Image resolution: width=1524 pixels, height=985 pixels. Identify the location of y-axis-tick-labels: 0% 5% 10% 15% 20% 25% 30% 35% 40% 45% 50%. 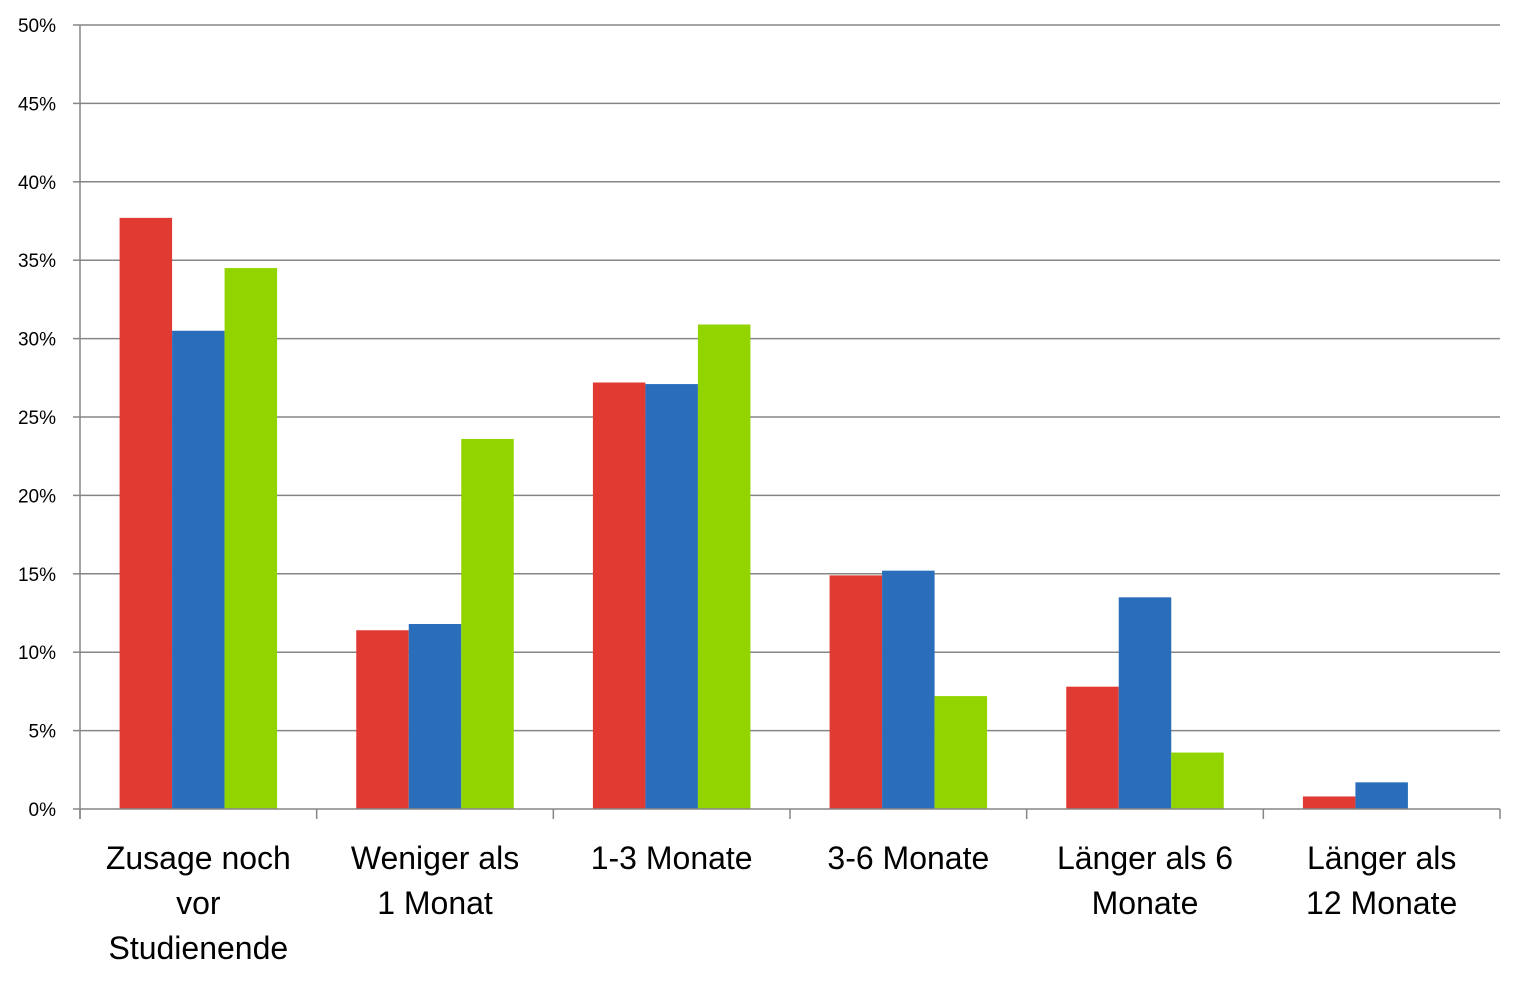
(37, 418).